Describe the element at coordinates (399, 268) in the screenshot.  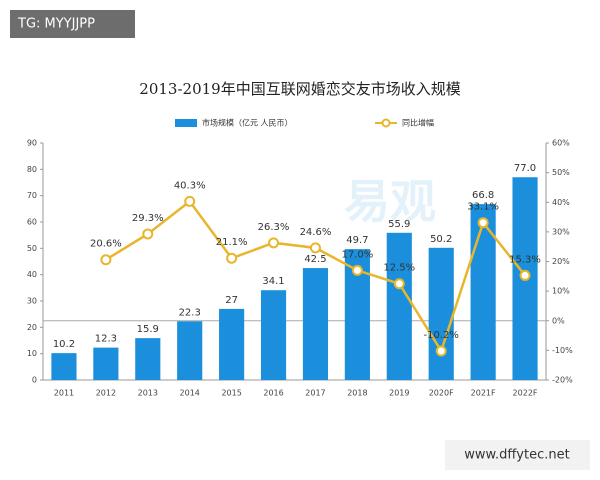
I see `line-value-label: 12.5%` at that location.